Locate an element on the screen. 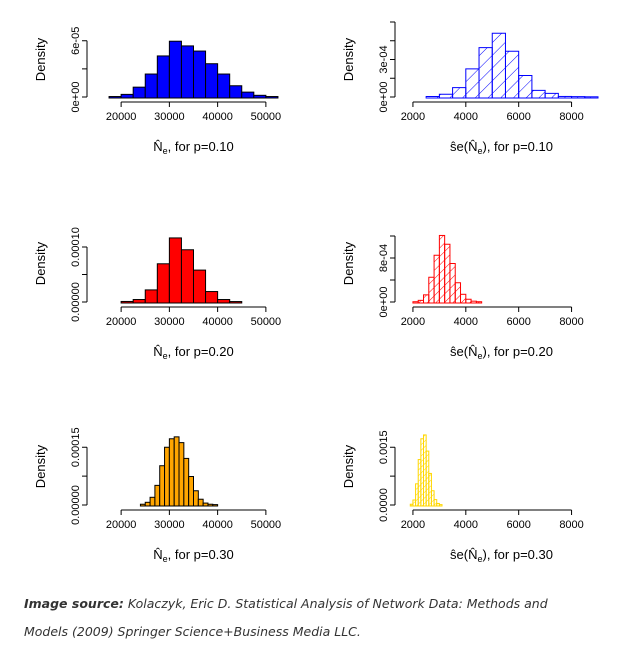 Image resolution: width=627 pixels, height=661 pixels. x-axis-label: ŝe(N̂e), for p=0.30 is located at coordinates (501, 555).